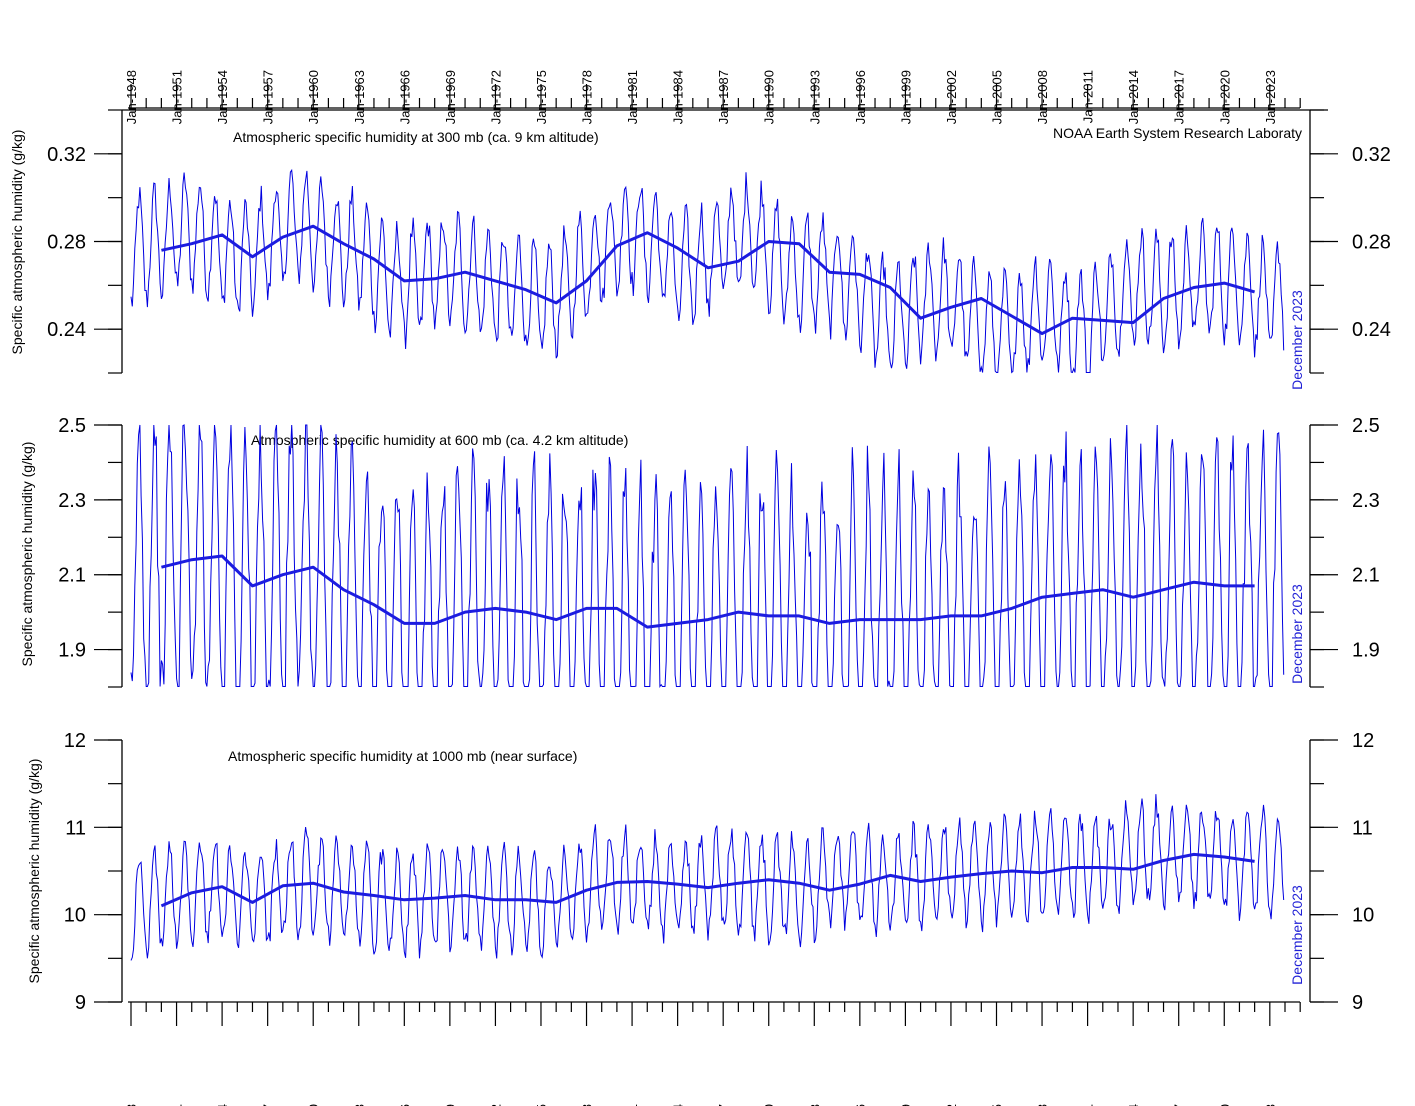 This screenshot has width=1415, height=1106. I want to click on y-tick-label-right: 0.24, so click(1371, 330).